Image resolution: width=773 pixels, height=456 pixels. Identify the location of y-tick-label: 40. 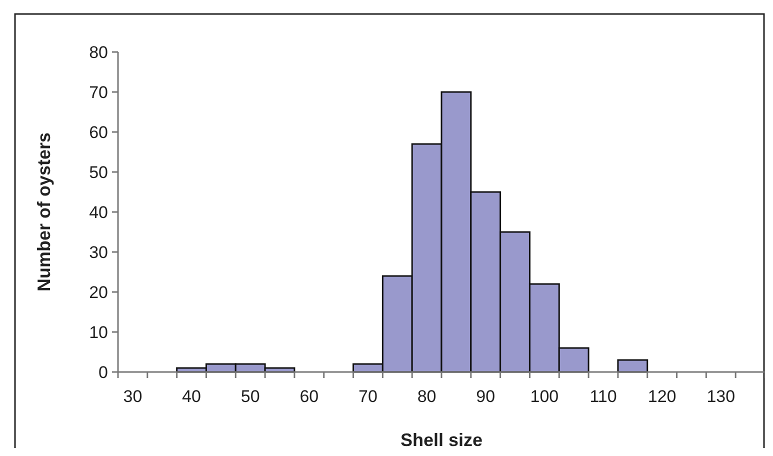
(98, 212).